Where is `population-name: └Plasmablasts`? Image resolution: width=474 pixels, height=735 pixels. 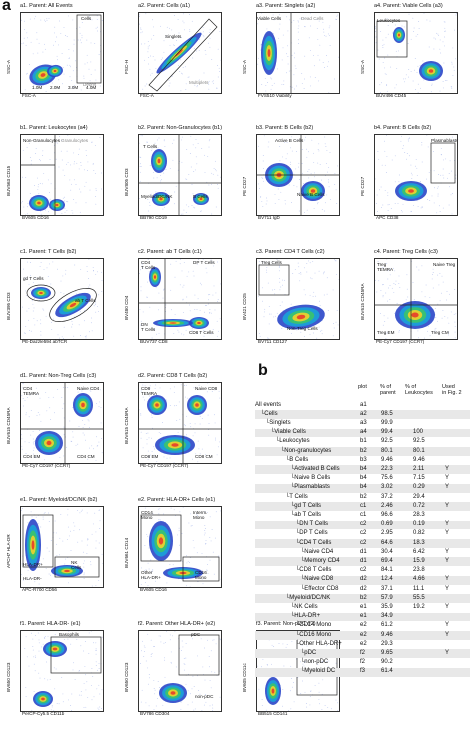 population-name: └Plasmablasts is located at coordinates (310, 487).